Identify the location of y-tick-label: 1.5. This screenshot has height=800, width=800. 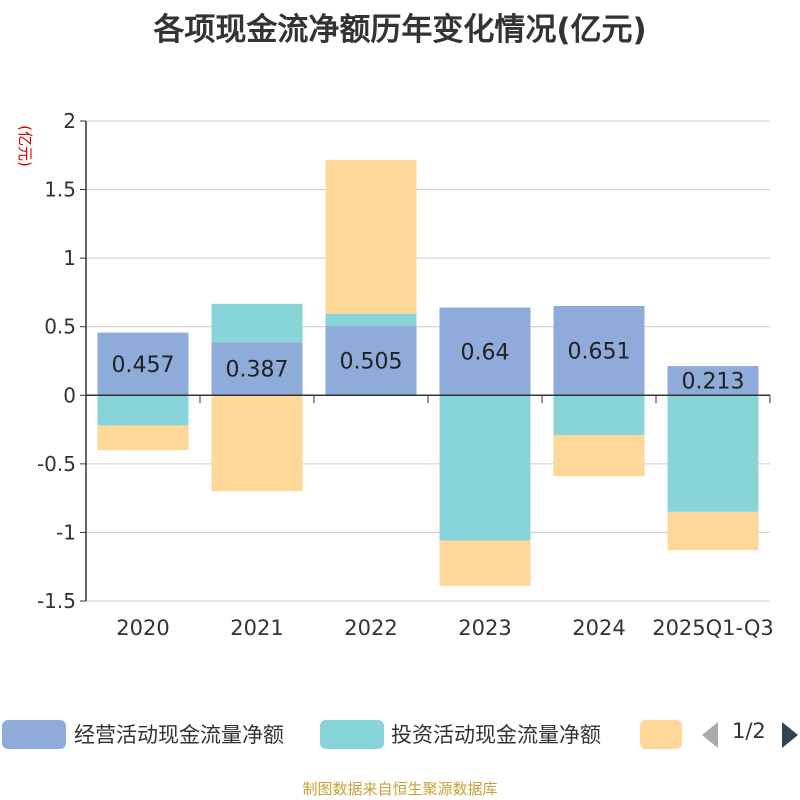
(60, 190).